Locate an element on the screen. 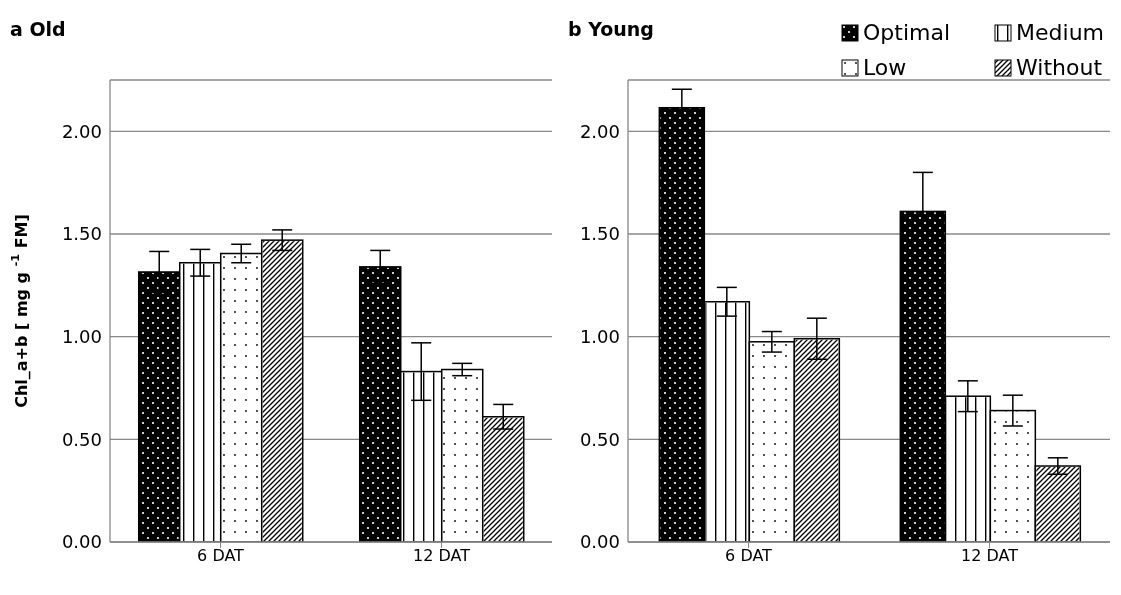  legend-label: Without is located at coordinates (1059, 67).